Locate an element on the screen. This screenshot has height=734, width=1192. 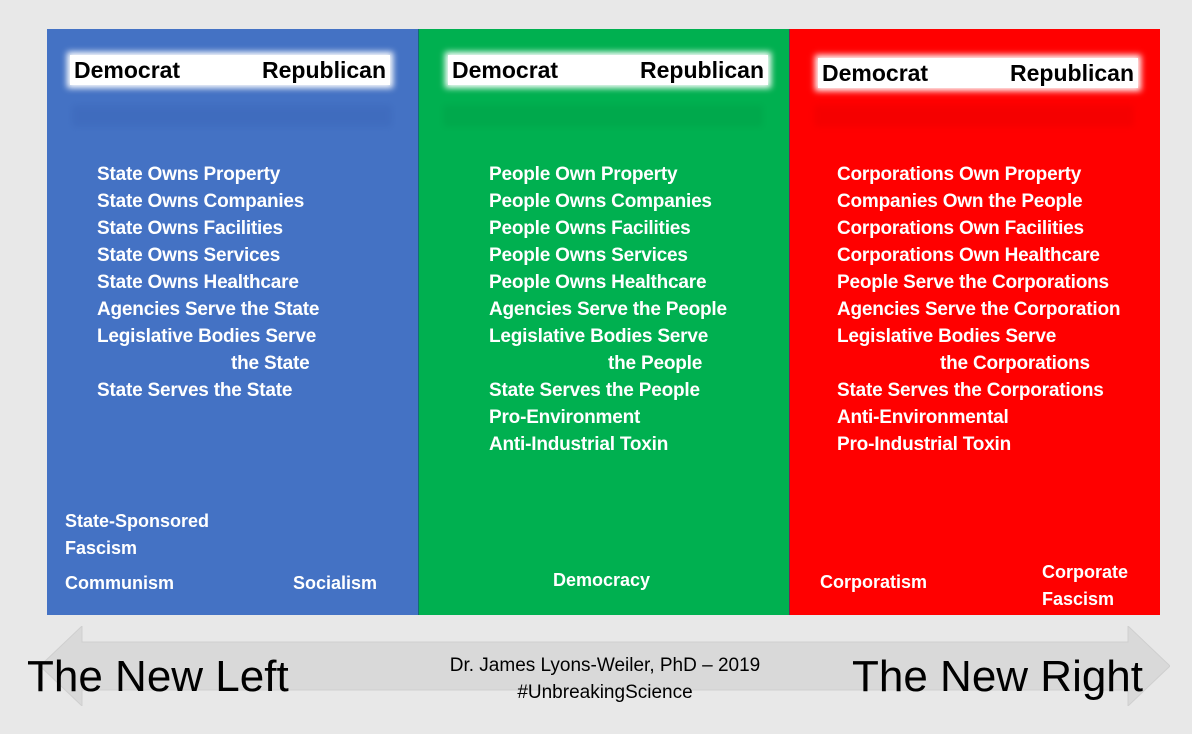
list-item: State Serves the State is located at coordinates (195, 390).